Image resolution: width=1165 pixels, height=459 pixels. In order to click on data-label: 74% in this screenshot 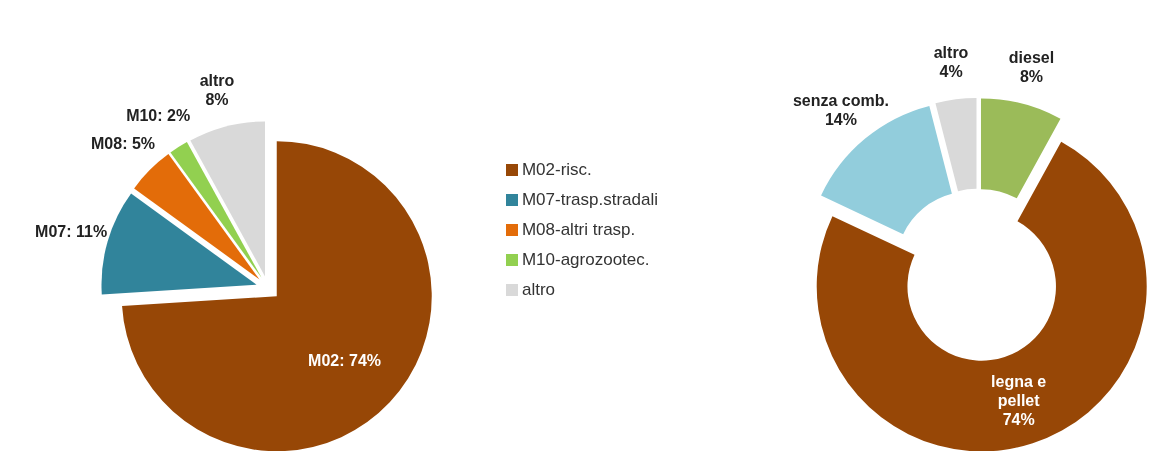, I will do `click(1018, 419)`.